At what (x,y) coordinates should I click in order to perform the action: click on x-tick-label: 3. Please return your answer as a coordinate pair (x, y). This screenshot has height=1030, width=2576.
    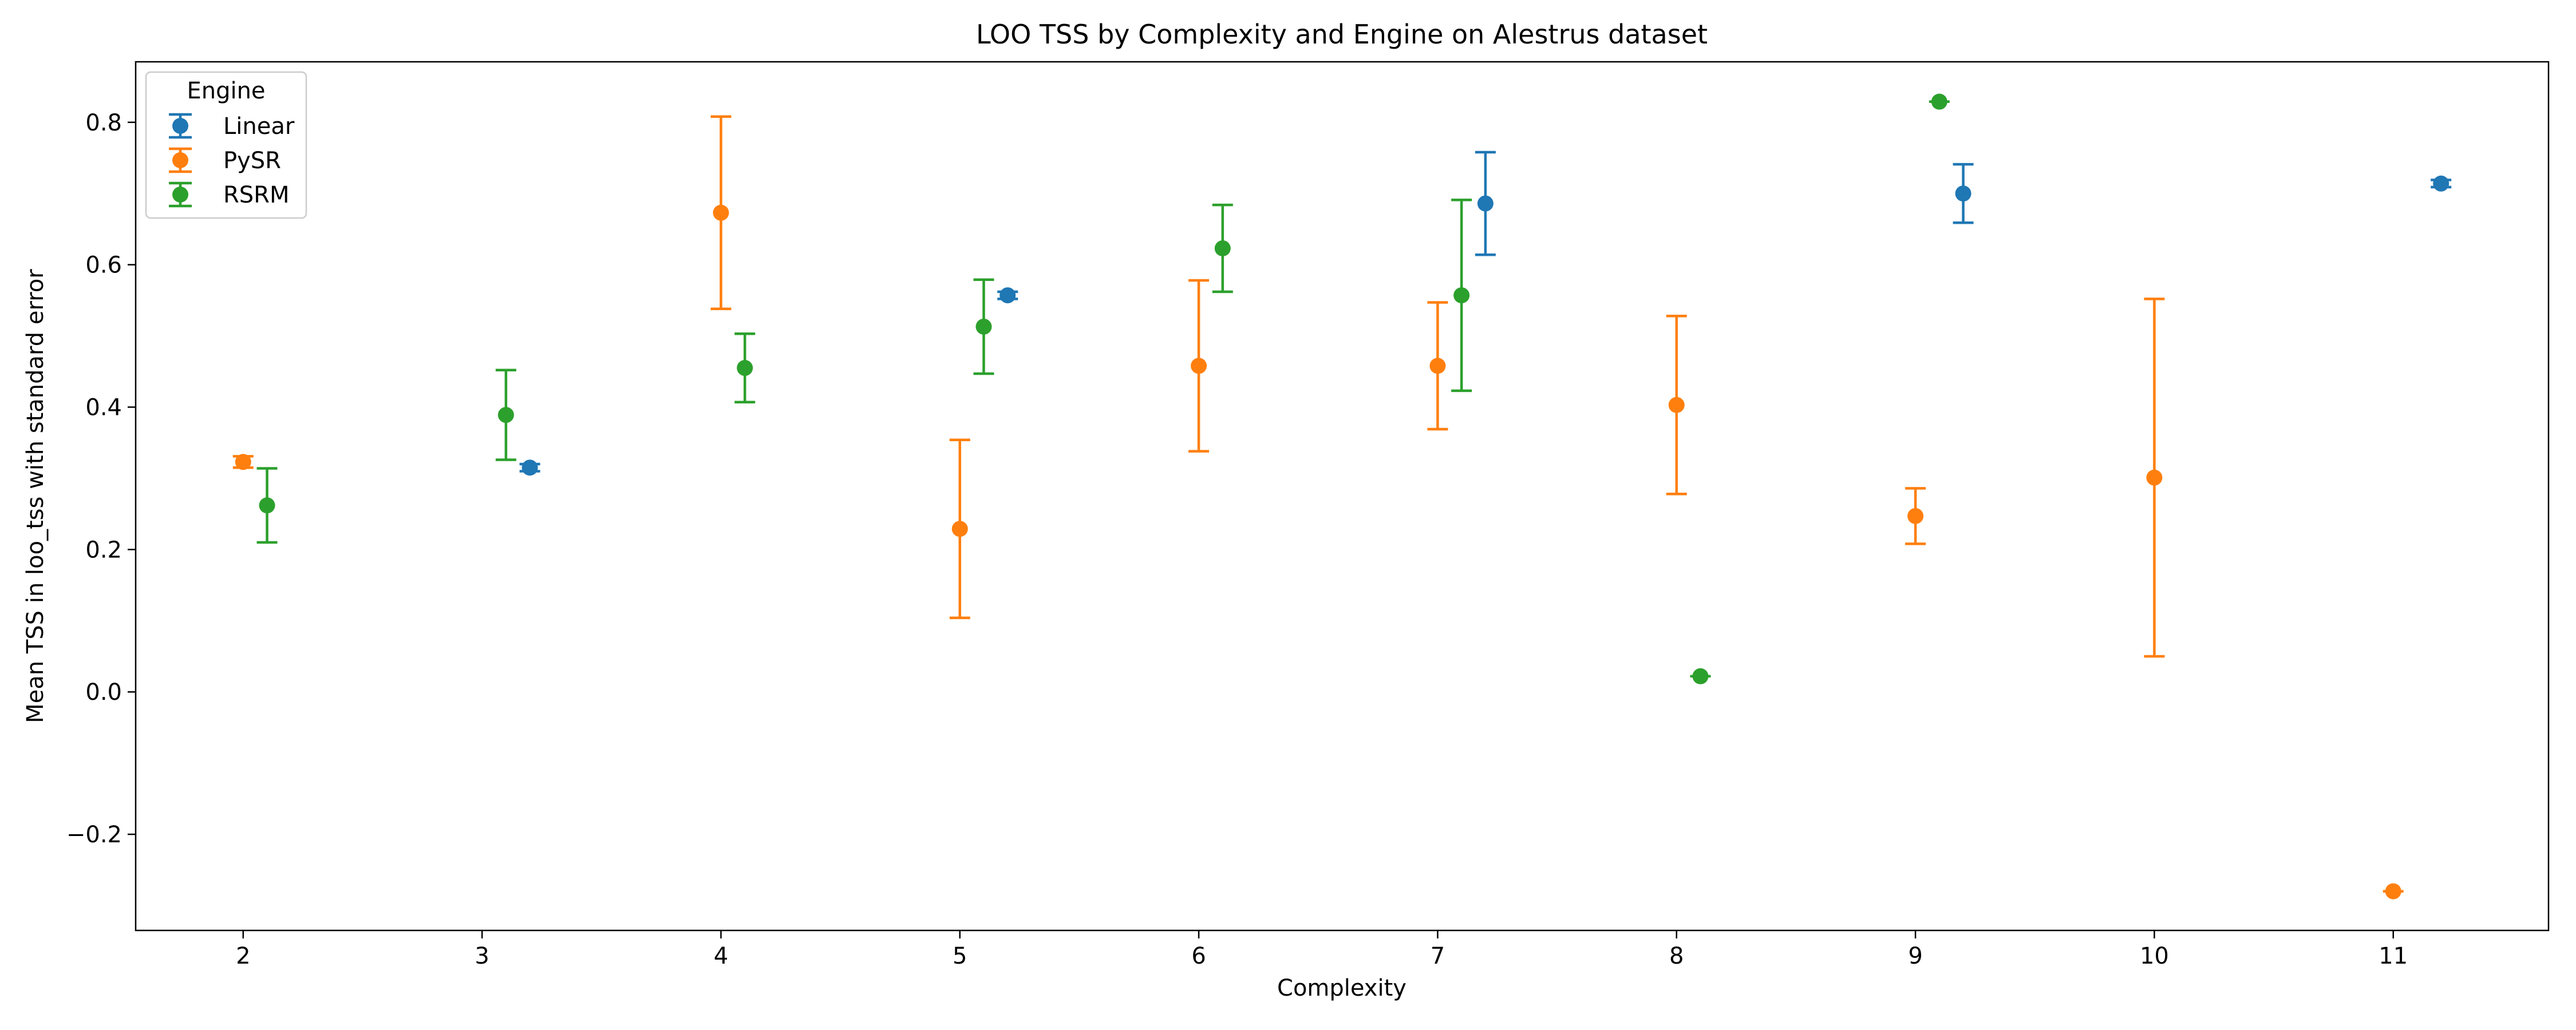
    Looking at the image, I should click on (482, 956).